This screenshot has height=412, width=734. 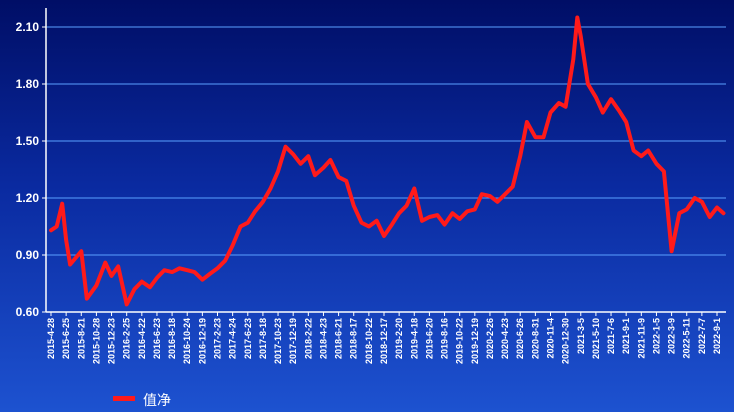 I want to click on x-tick-label-23: 2019-2-20, so click(x=399, y=338).